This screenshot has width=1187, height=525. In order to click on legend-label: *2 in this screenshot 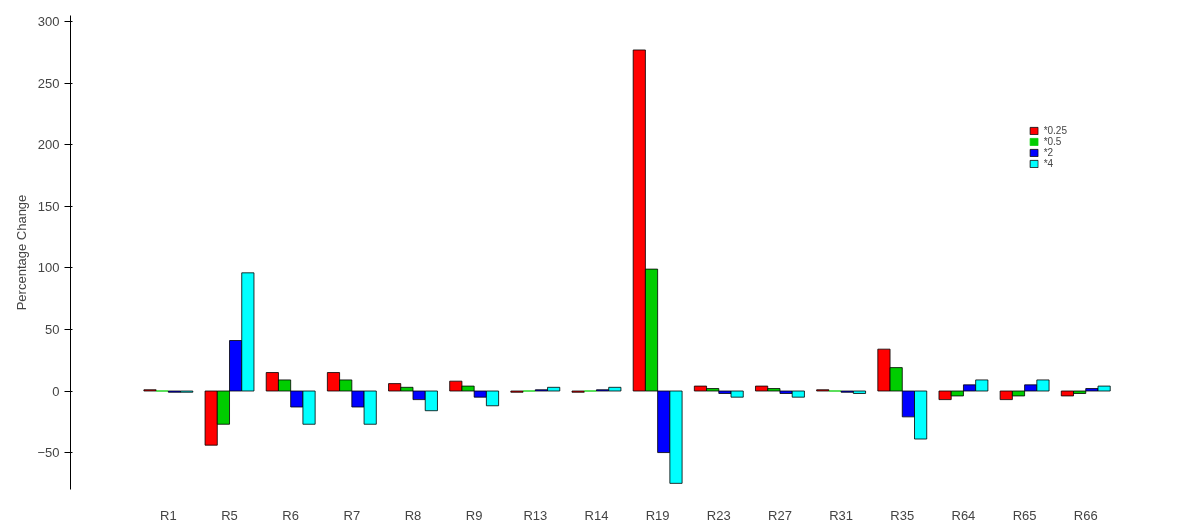, I will do `click(1049, 152)`.